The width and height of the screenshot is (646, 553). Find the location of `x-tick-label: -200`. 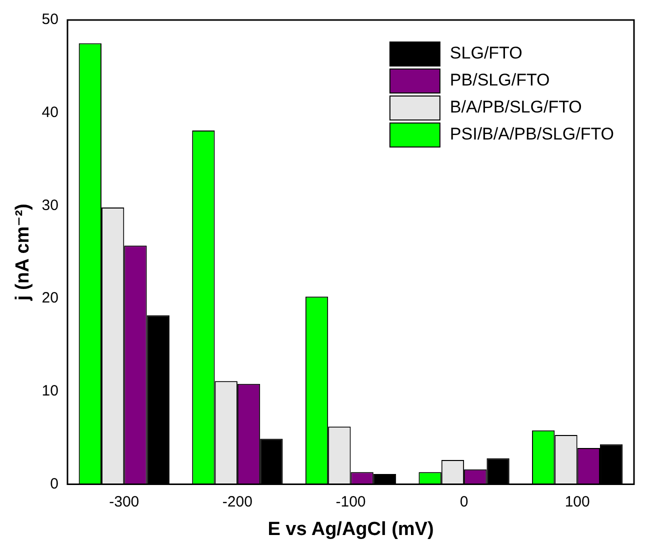

x-tick-label: -200 is located at coordinates (237, 501).